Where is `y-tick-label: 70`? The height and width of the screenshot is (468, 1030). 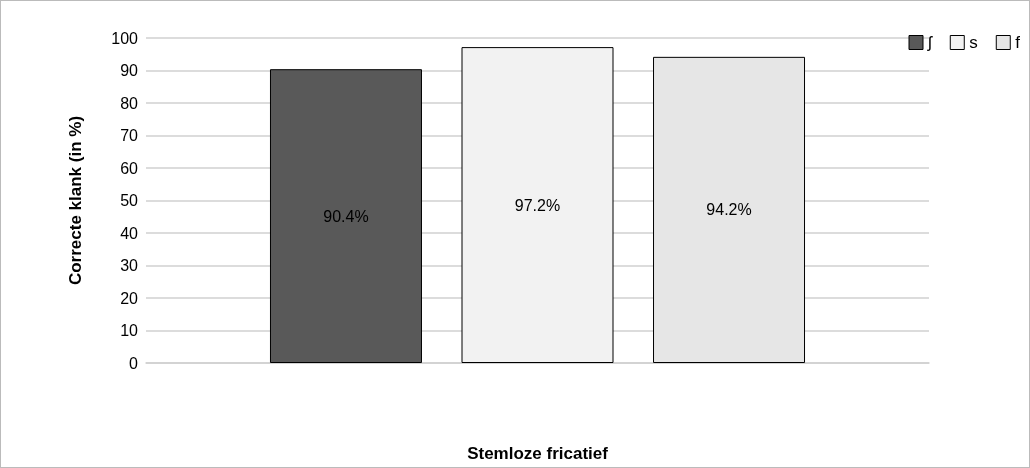 y-tick-label: 70 is located at coordinates (129, 135).